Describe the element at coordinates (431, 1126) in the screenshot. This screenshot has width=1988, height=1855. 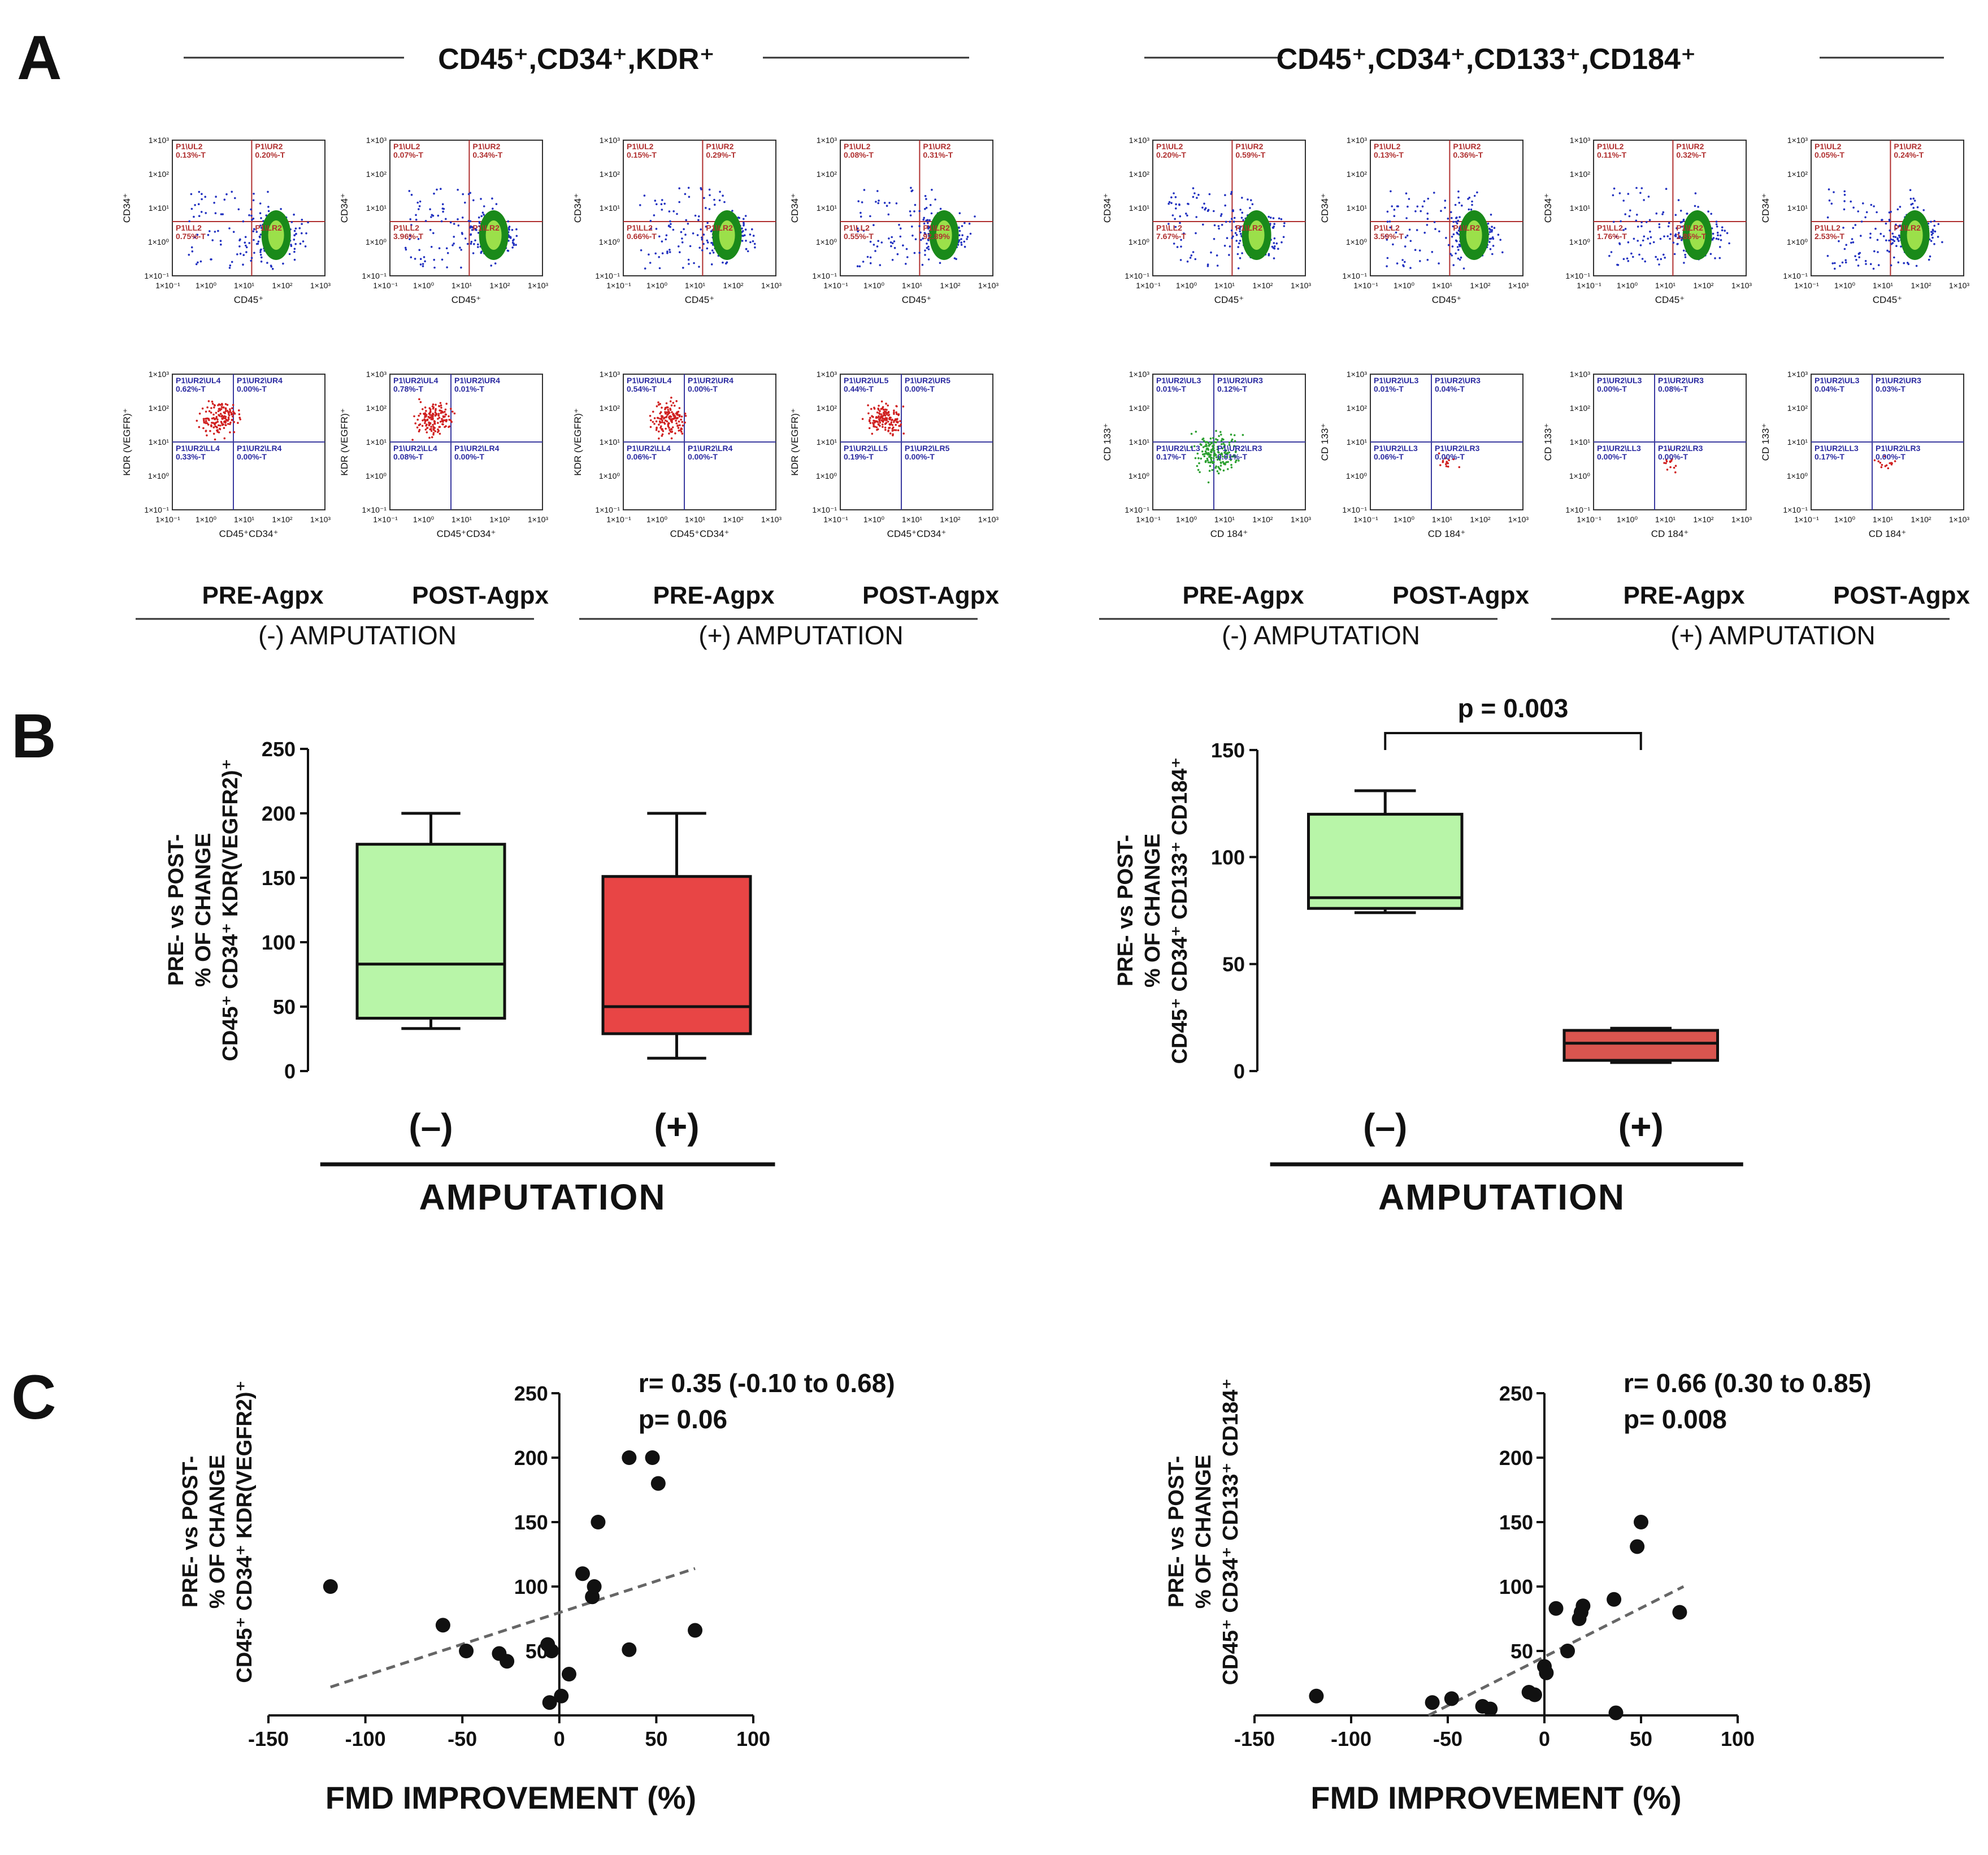
I see `category-label: (–)` at that location.